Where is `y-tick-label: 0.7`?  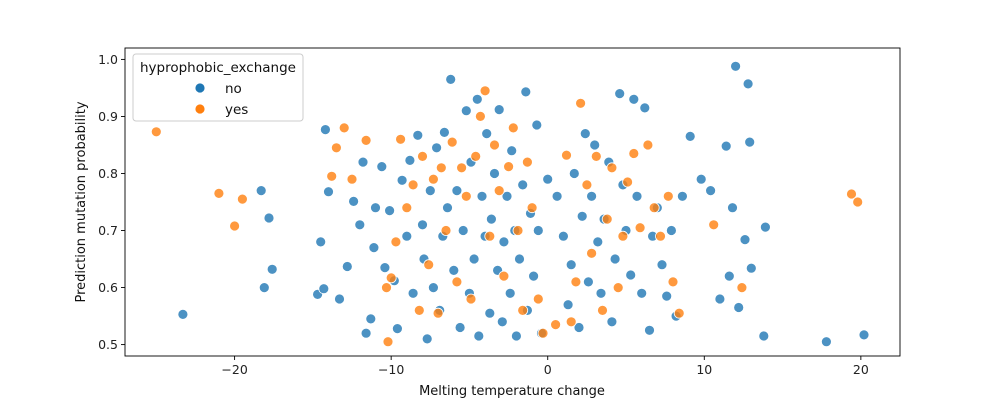
y-tick-label: 0.7 is located at coordinates (108, 230).